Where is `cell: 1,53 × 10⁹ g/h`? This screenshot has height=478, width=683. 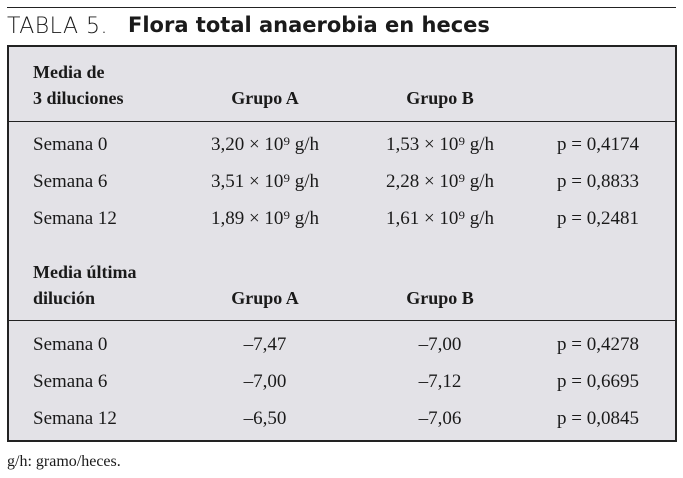 cell: 1,53 × 10⁹ g/h is located at coordinates (440, 144).